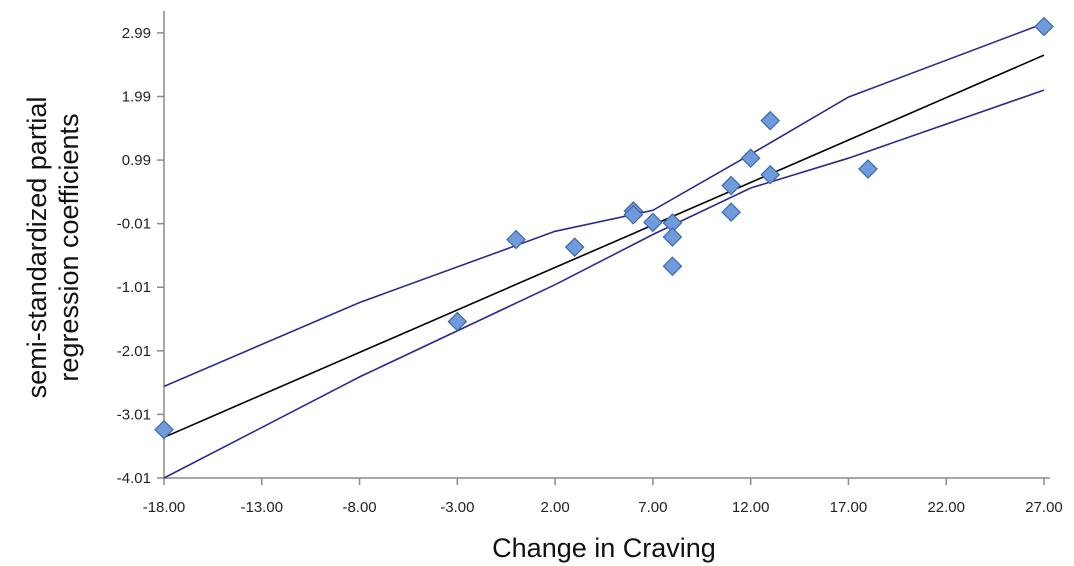 The image size is (1074, 566). What do you see at coordinates (359, 507) in the screenshot?
I see `x-tick-label: -8.00` at bounding box center [359, 507].